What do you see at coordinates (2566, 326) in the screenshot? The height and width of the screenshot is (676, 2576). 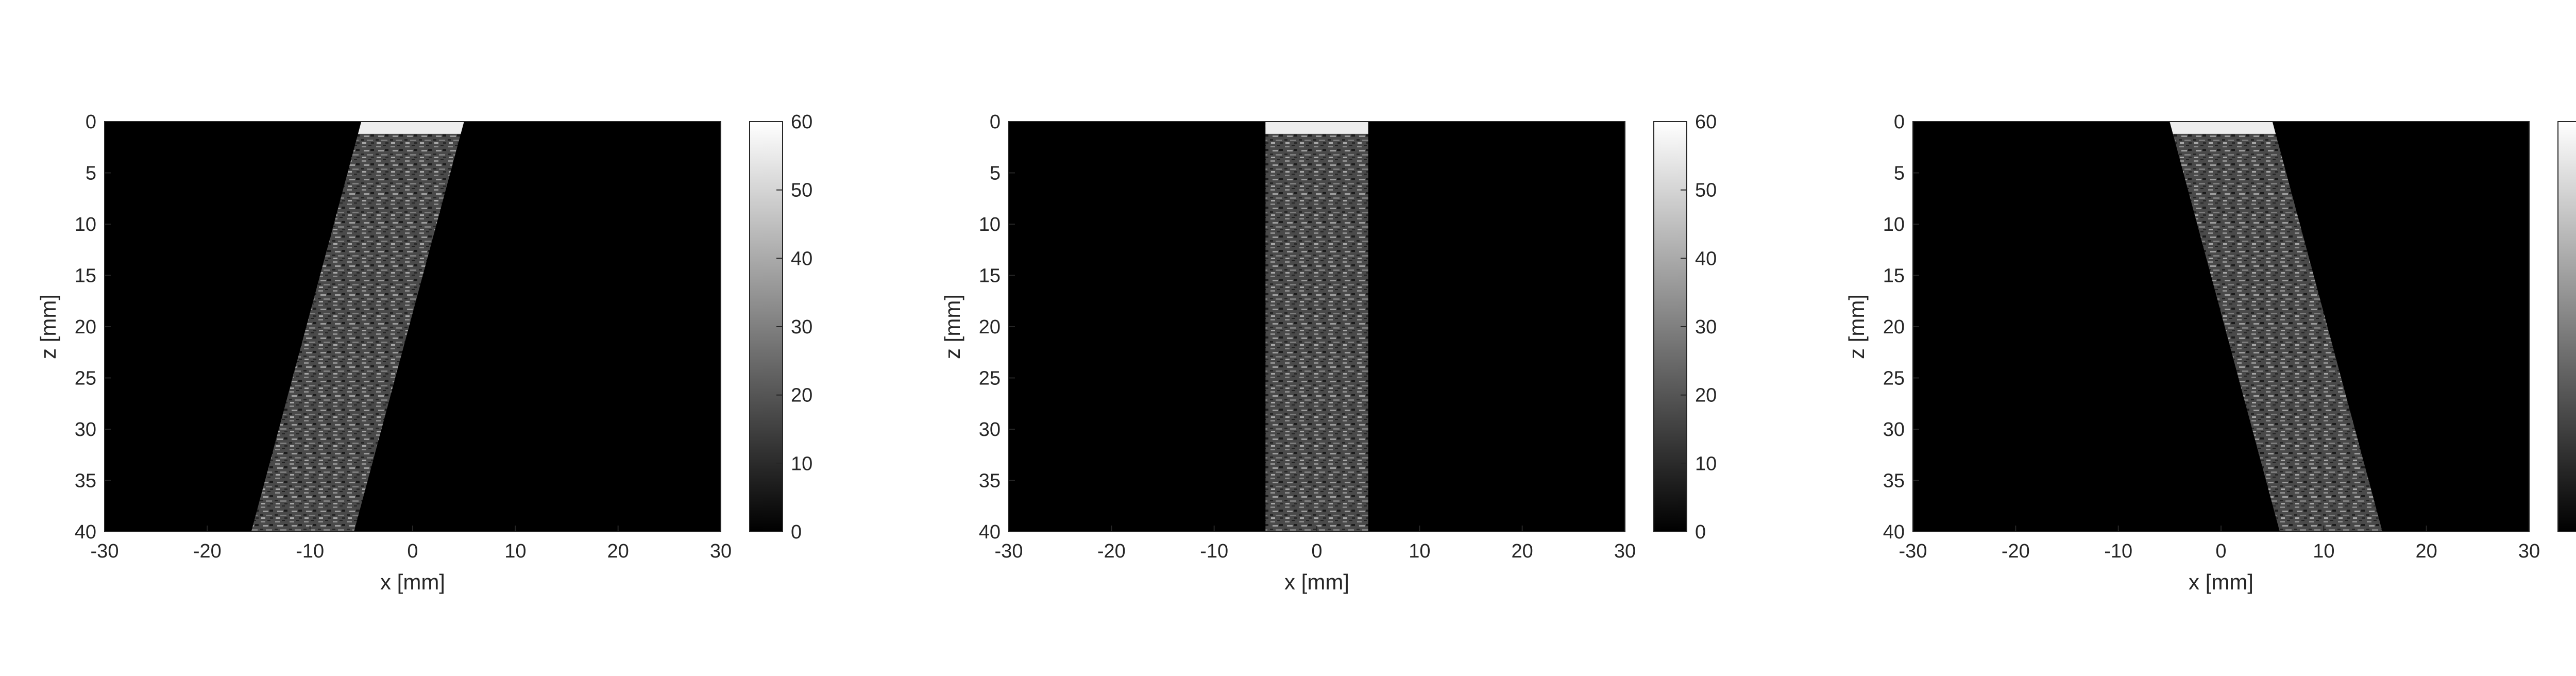 I see `colorbar` at bounding box center [2566, 326].